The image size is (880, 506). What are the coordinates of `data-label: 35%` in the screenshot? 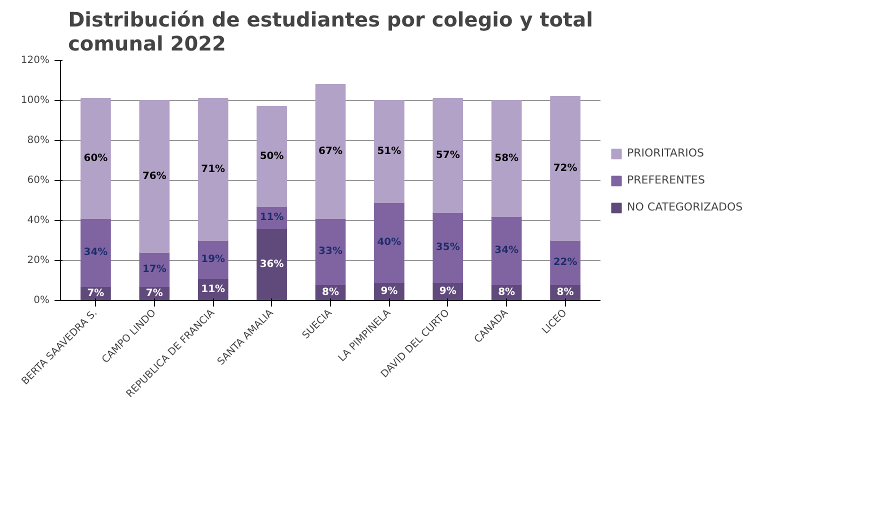 It's located at (448, 247).